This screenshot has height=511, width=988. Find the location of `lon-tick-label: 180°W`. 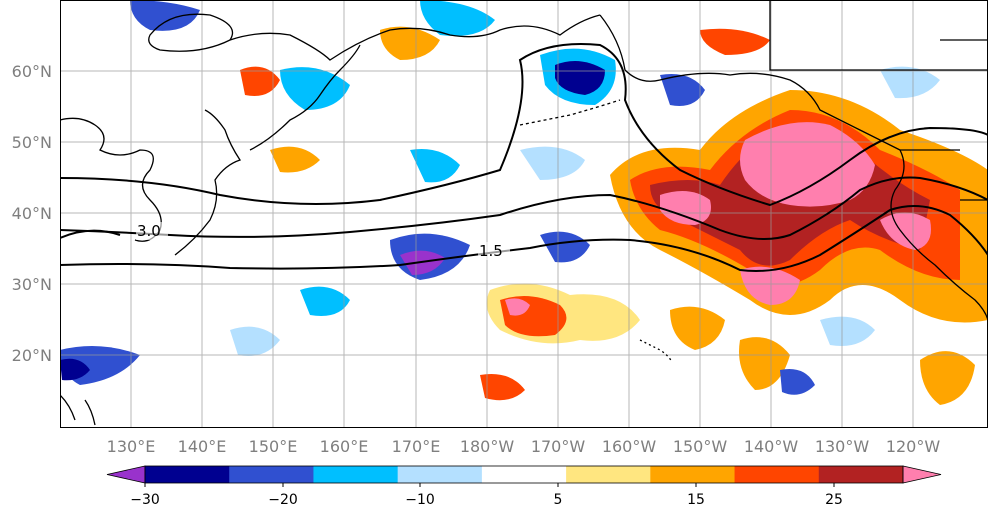

lon-tick-label: 180°W is located at coordinates (487, 446).